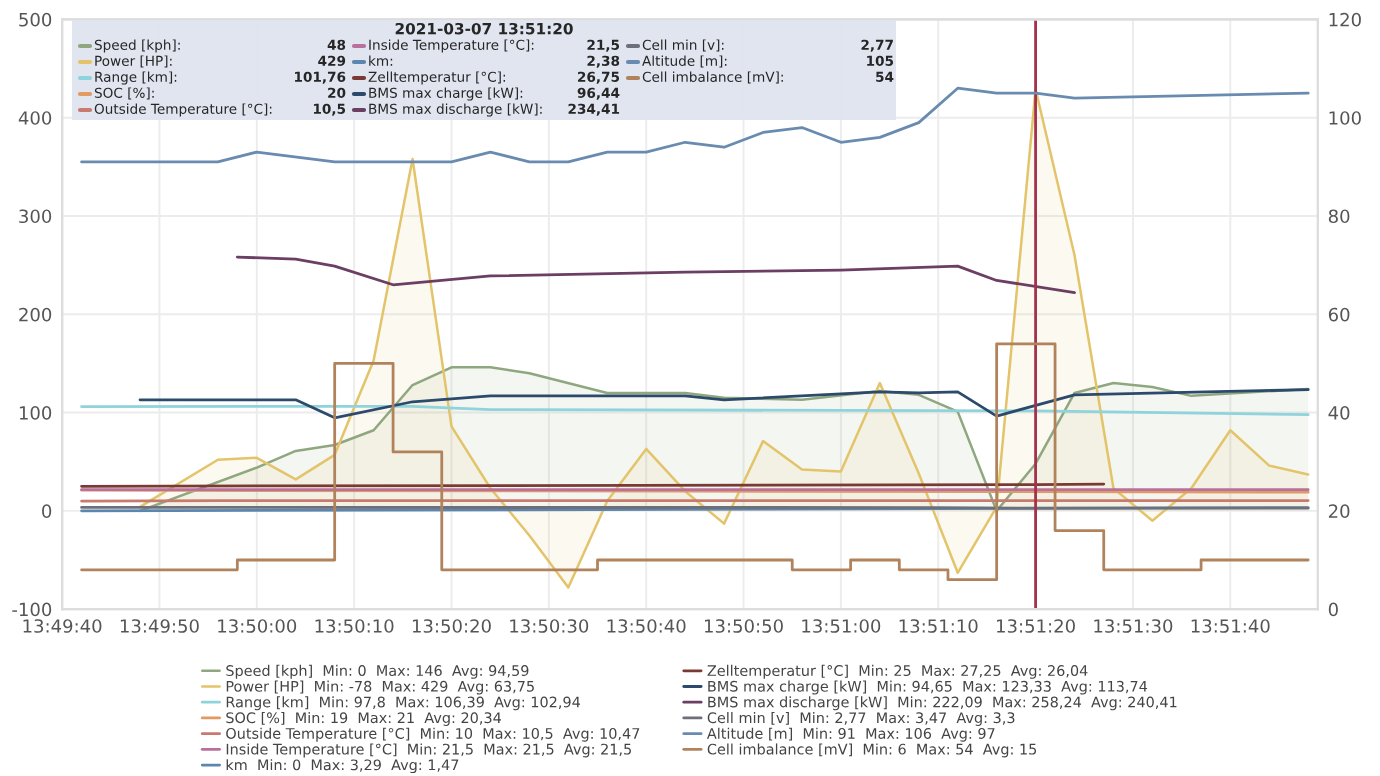 The height and width of the screenshot is (776, 1380). Describe the element at coordinates (646, 626) in the screenshot. I see `x-tick-label: 13:50:40` at that location.